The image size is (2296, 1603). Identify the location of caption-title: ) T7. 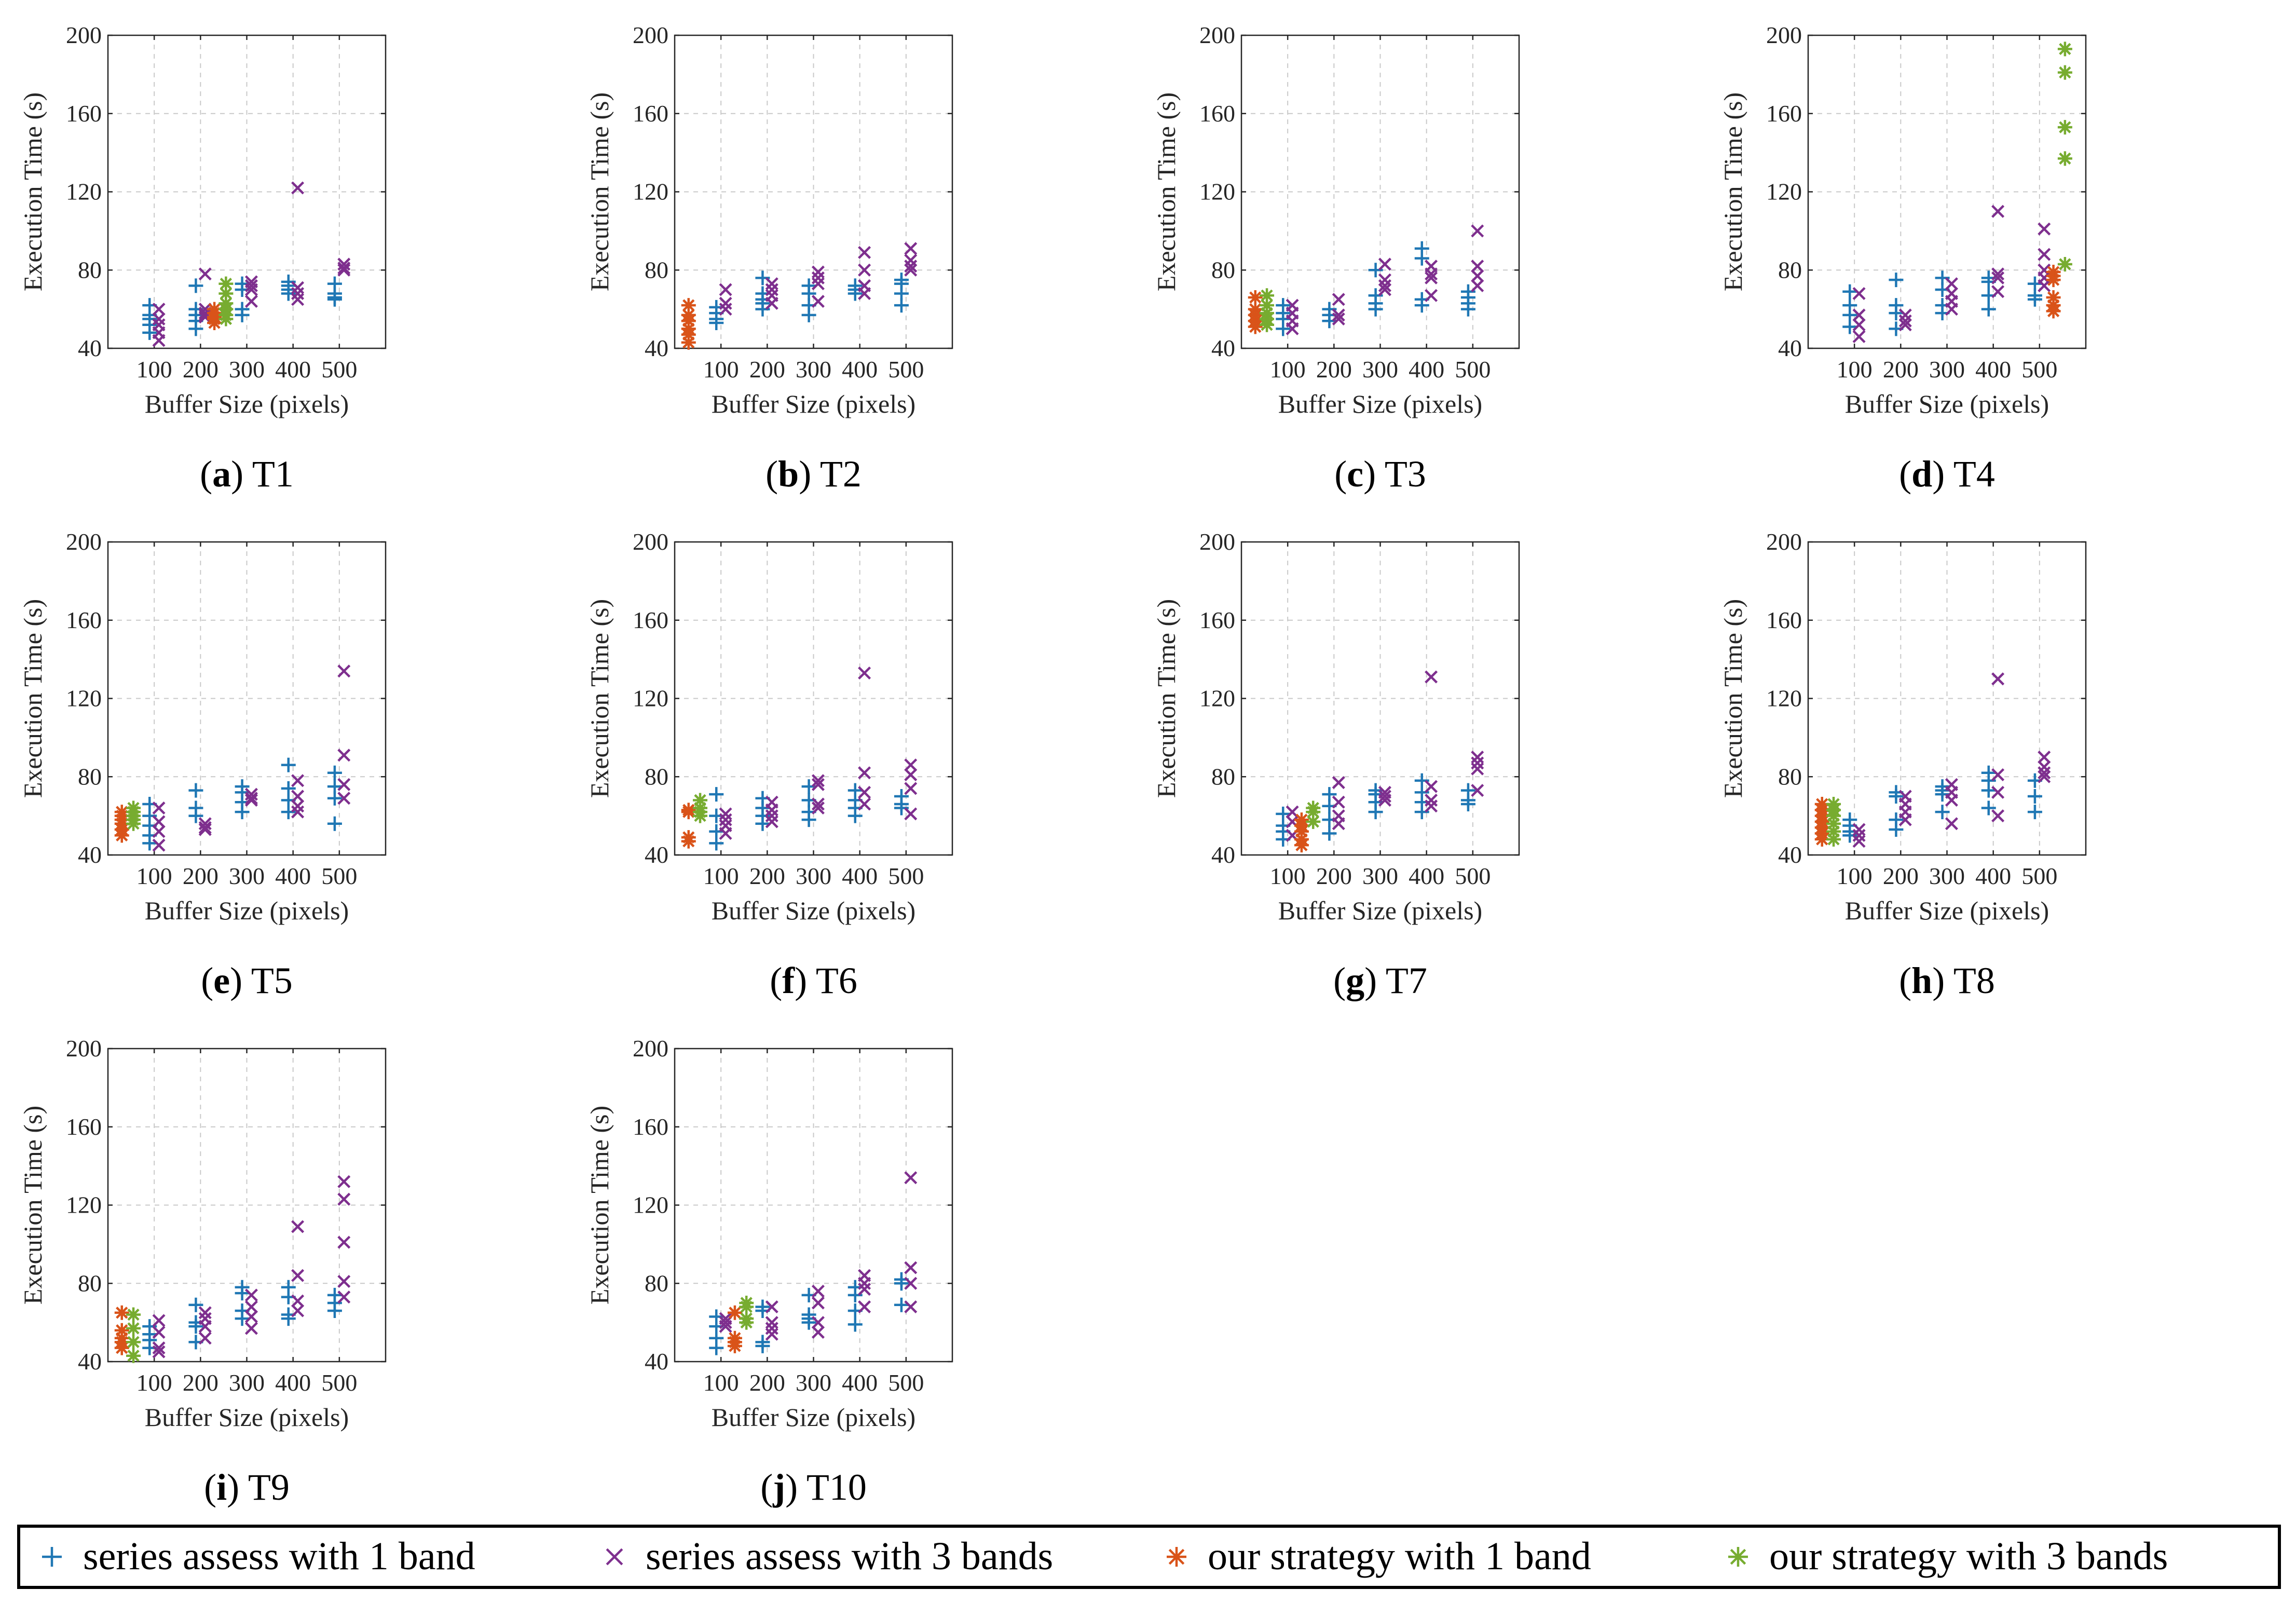
(1395, 980).